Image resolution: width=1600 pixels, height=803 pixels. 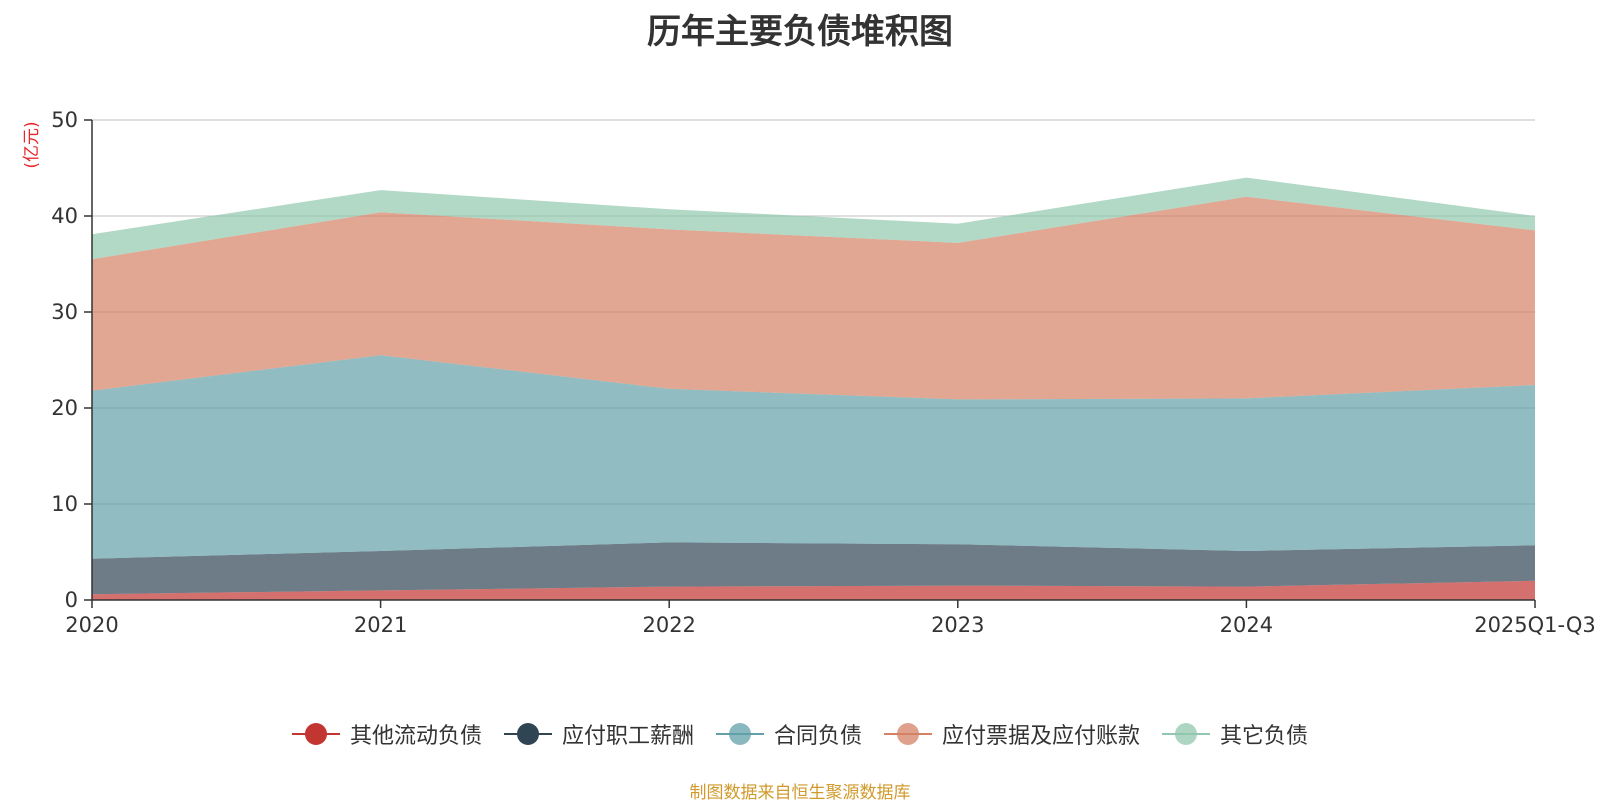 What do you see at coordinates (800, 32) in the screenshot?
I see `chart-title: 历年主要负债堆积图` at bounding box center [800, 32].